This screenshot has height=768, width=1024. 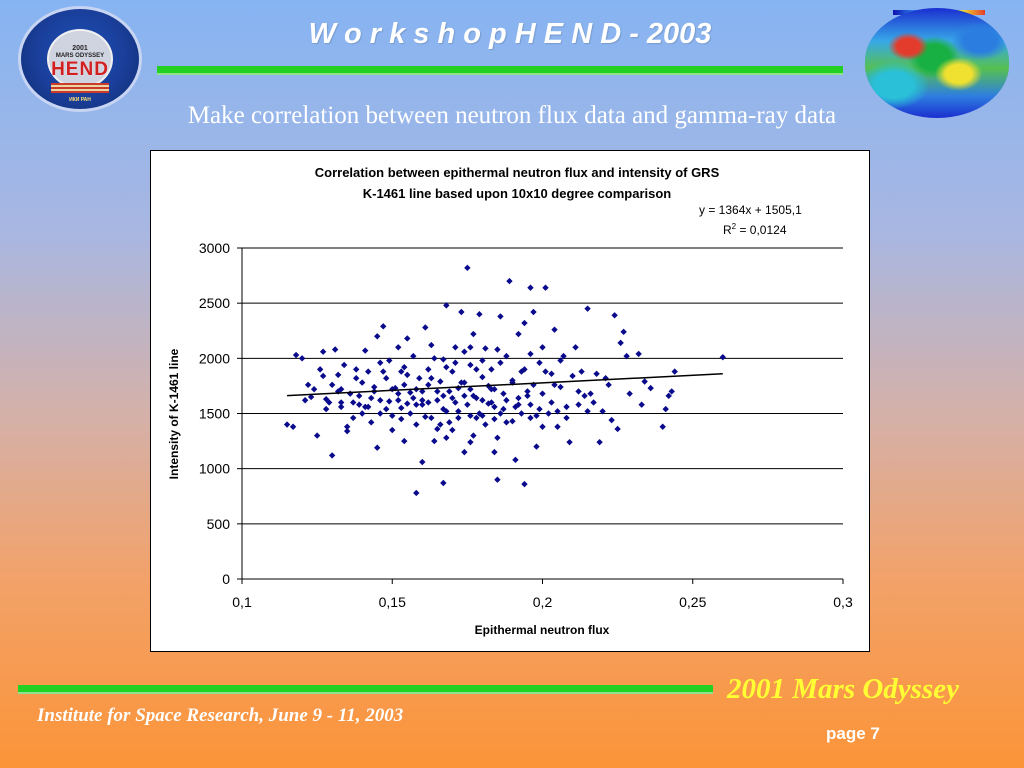 I want to click on footer-brand: 2001 Mars Odyssey, so click(x=843, y=689).